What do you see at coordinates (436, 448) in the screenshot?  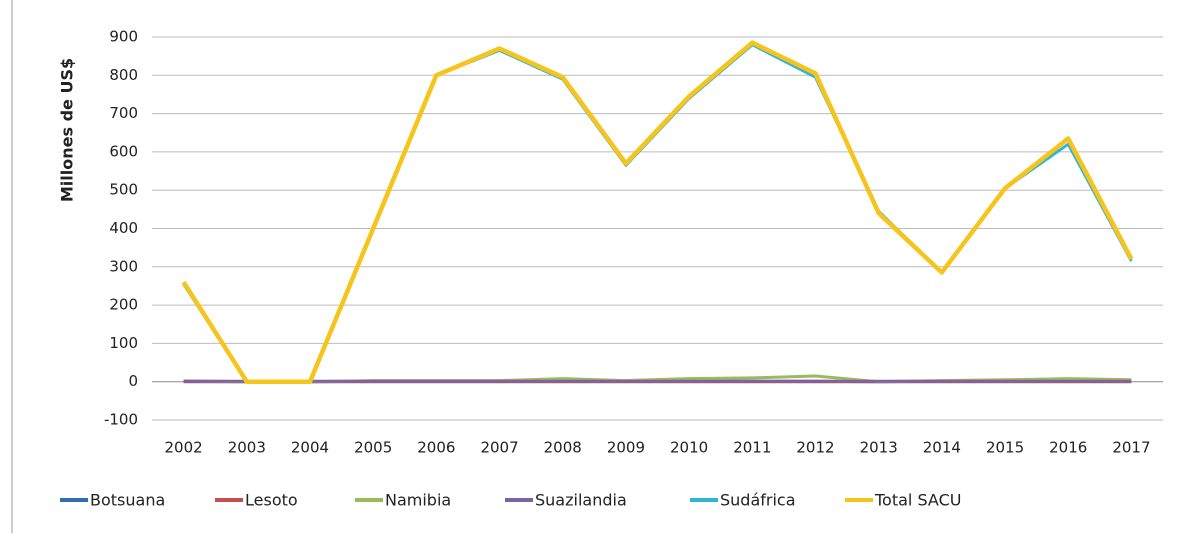 I see `x-tick-label: 2006` at bounding box center [436, 448].